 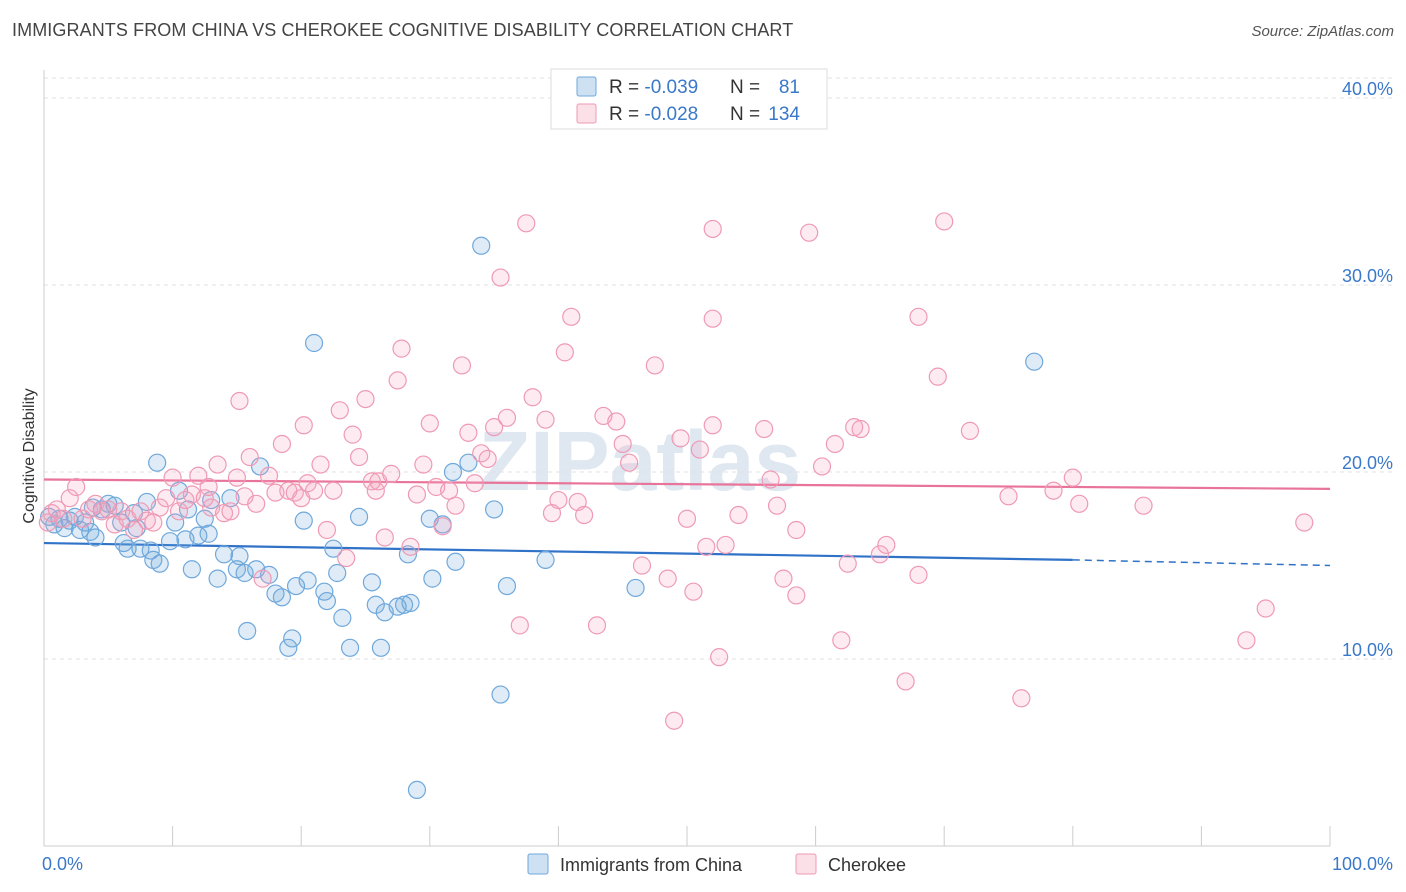 I want to click on svg-text: N =, so click(x=745, y=114).